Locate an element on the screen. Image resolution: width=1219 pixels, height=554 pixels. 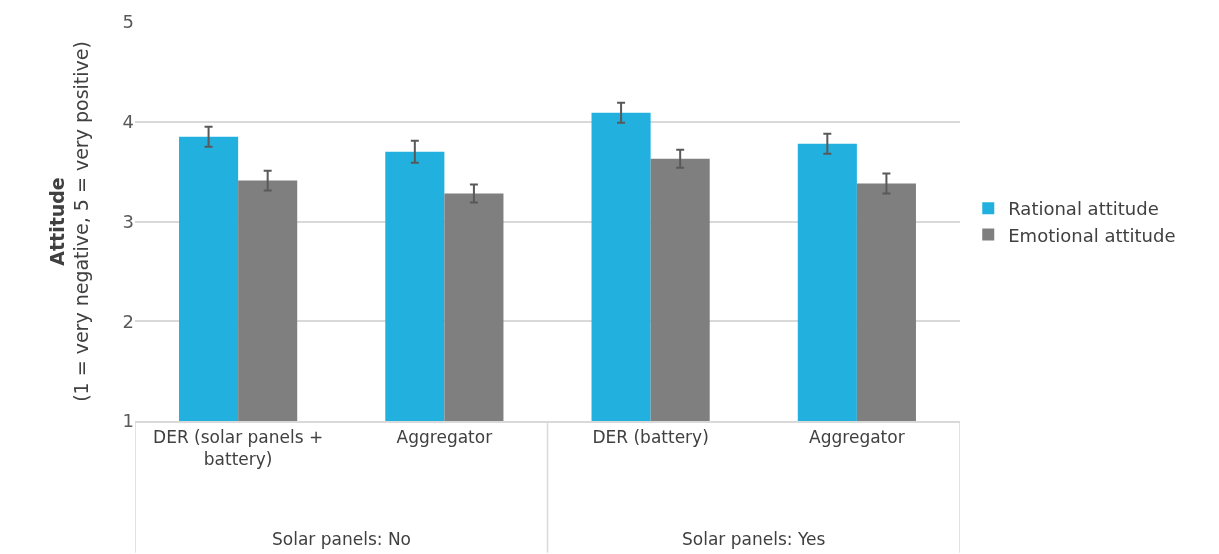
y-tick-label: 1 is located at coordinates (128, 421).